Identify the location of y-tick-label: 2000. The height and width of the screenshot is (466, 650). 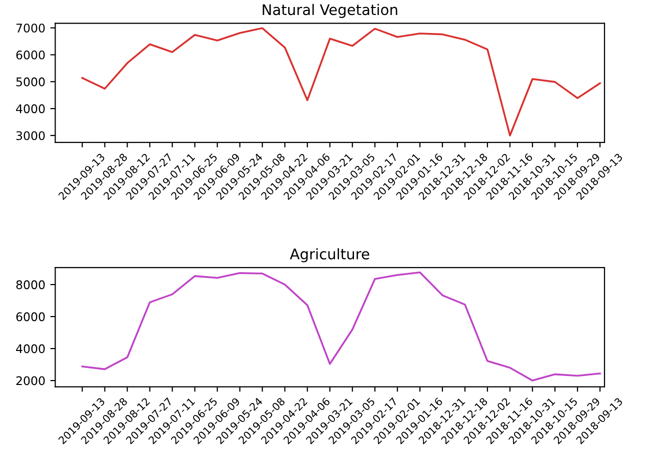
(30, 381).